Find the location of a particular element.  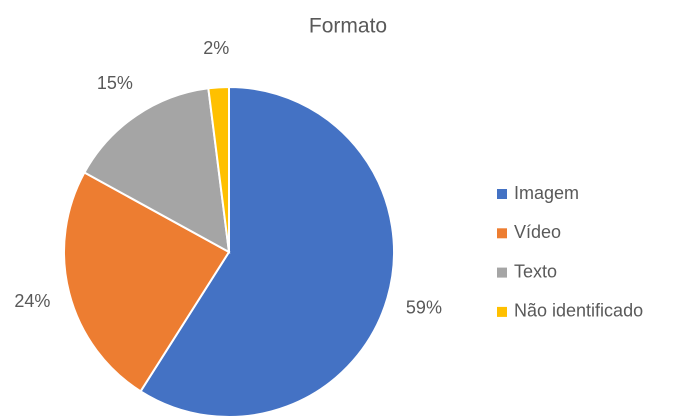

legend-label: Vídeo is located at coordinates (537, 232).